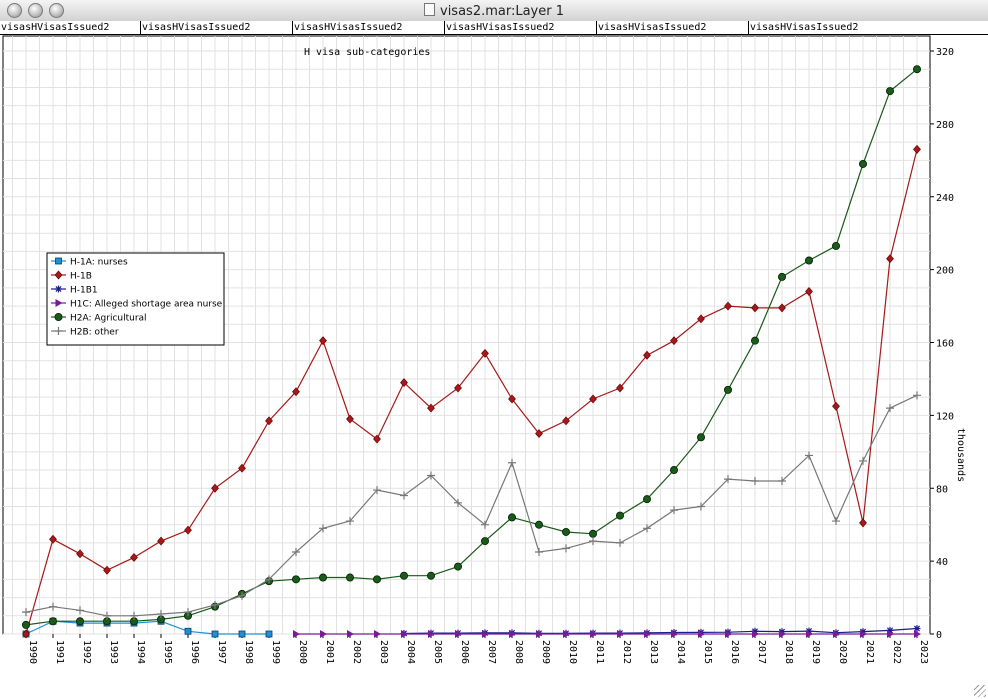  Describe the element at coordinates (869, 652) in the screenshot. I see `x-tick-label: 2021` at that location.